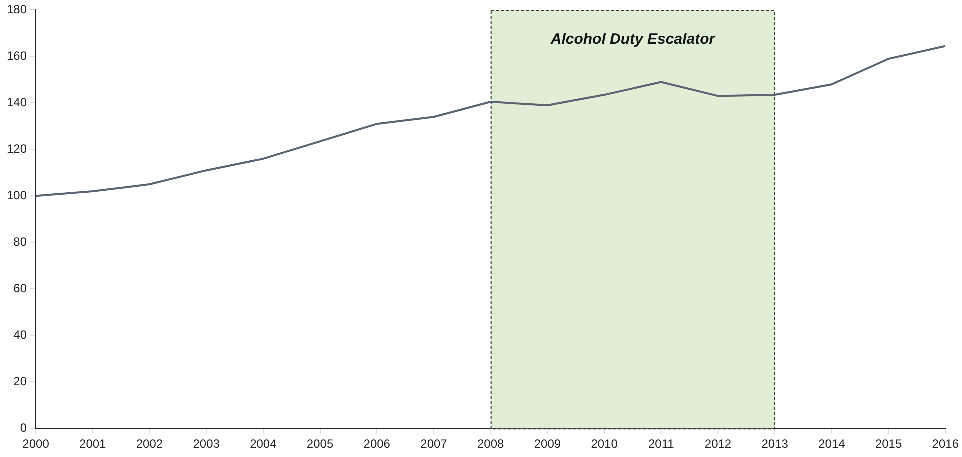 Image resolution: width=962 pixels, height=457 pixels. What do you see at coordinates (24, 427) in the screenshot?
I see `y-tick-label: 0` at bounding box center [24, 427].